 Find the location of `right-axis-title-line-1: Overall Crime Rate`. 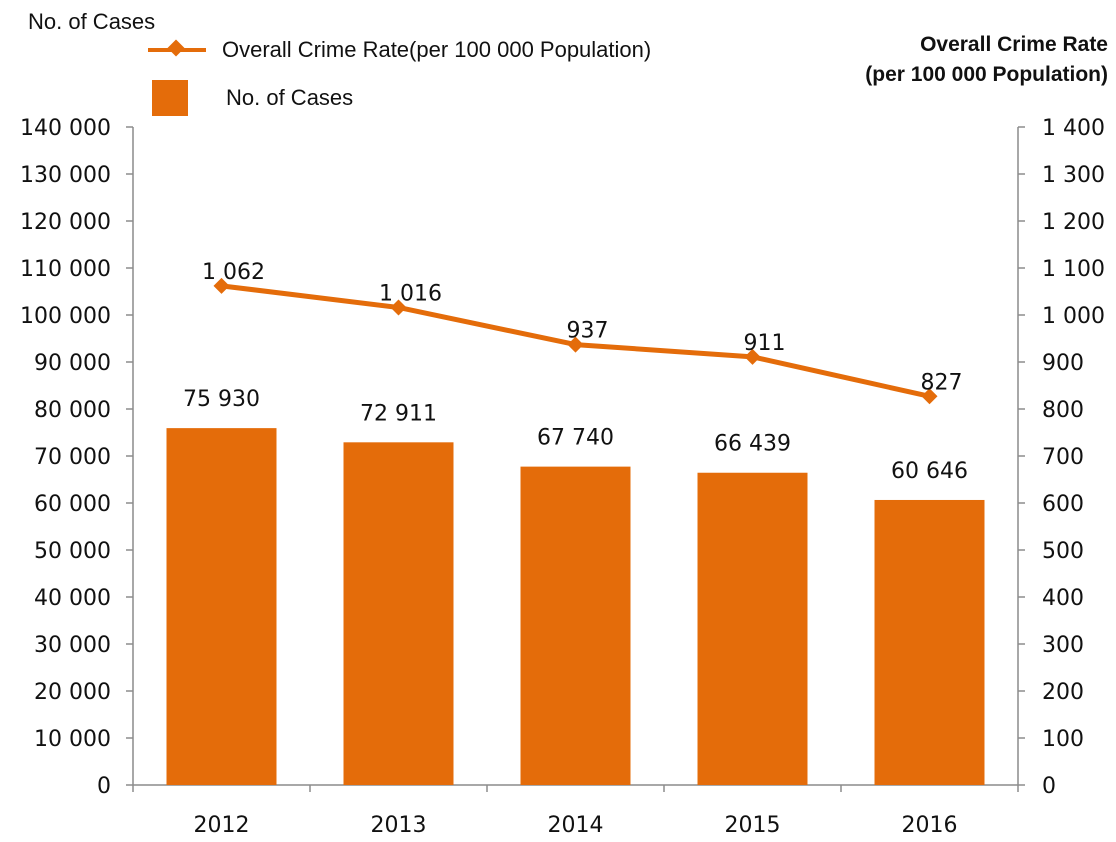

right-axis-title-line-1: Overall Crime Rate is located at coordinates (1014, 44).